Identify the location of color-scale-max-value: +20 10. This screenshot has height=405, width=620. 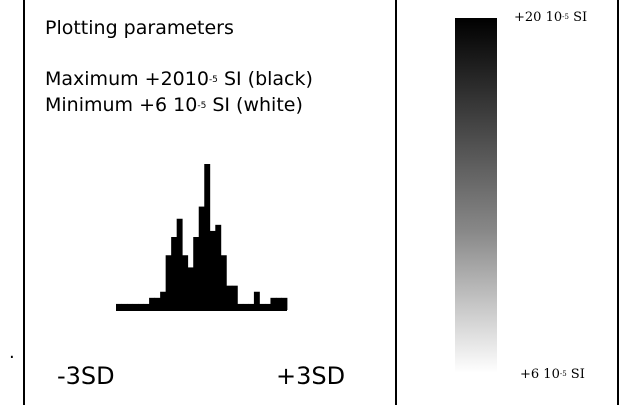
(538, 17).